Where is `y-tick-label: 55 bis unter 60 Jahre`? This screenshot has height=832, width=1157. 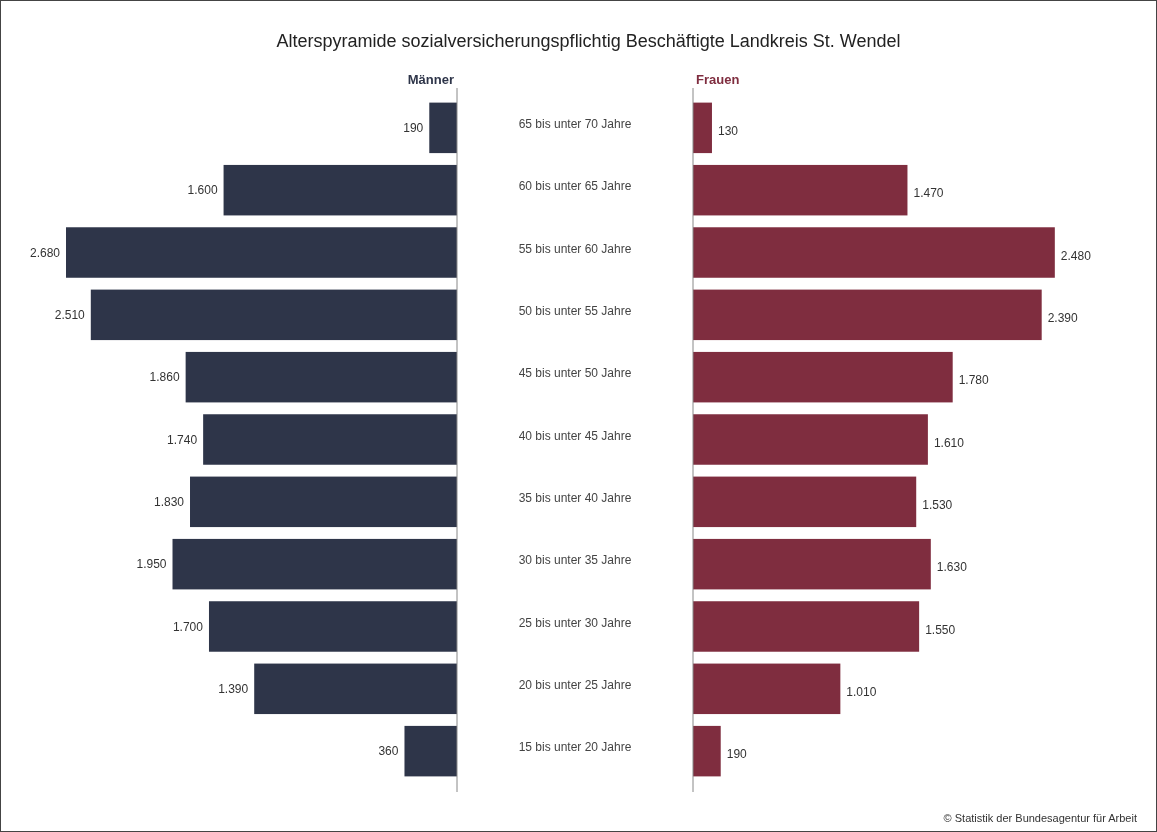
y-tick-label: 55 bis unter 60 Jahre is located at coordinates (575, 248).